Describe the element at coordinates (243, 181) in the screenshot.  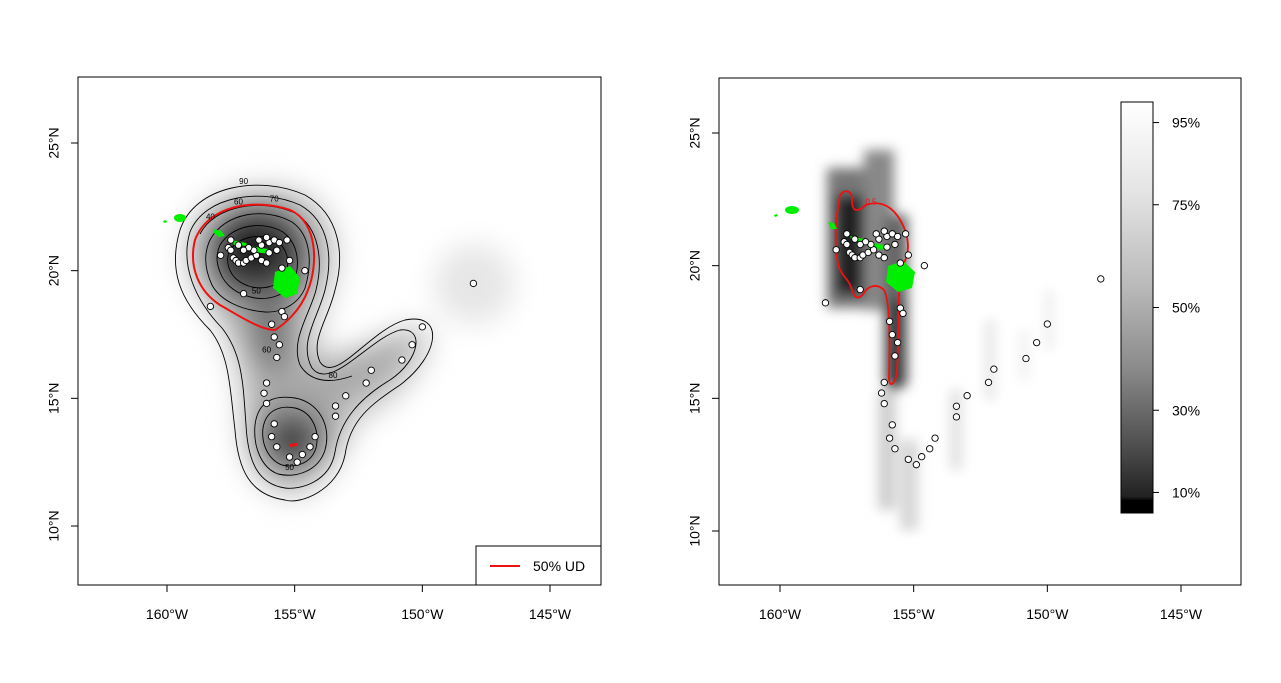
I see `left-contour-label: 90` at that location.